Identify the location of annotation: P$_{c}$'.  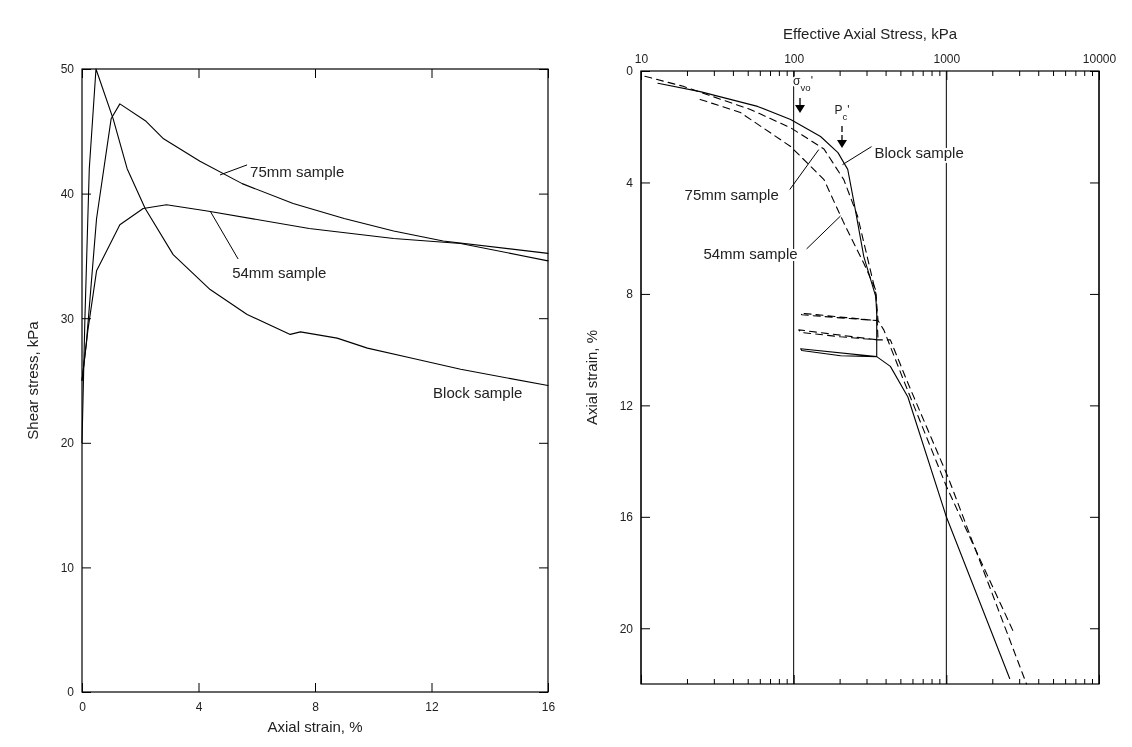
(842, 112).